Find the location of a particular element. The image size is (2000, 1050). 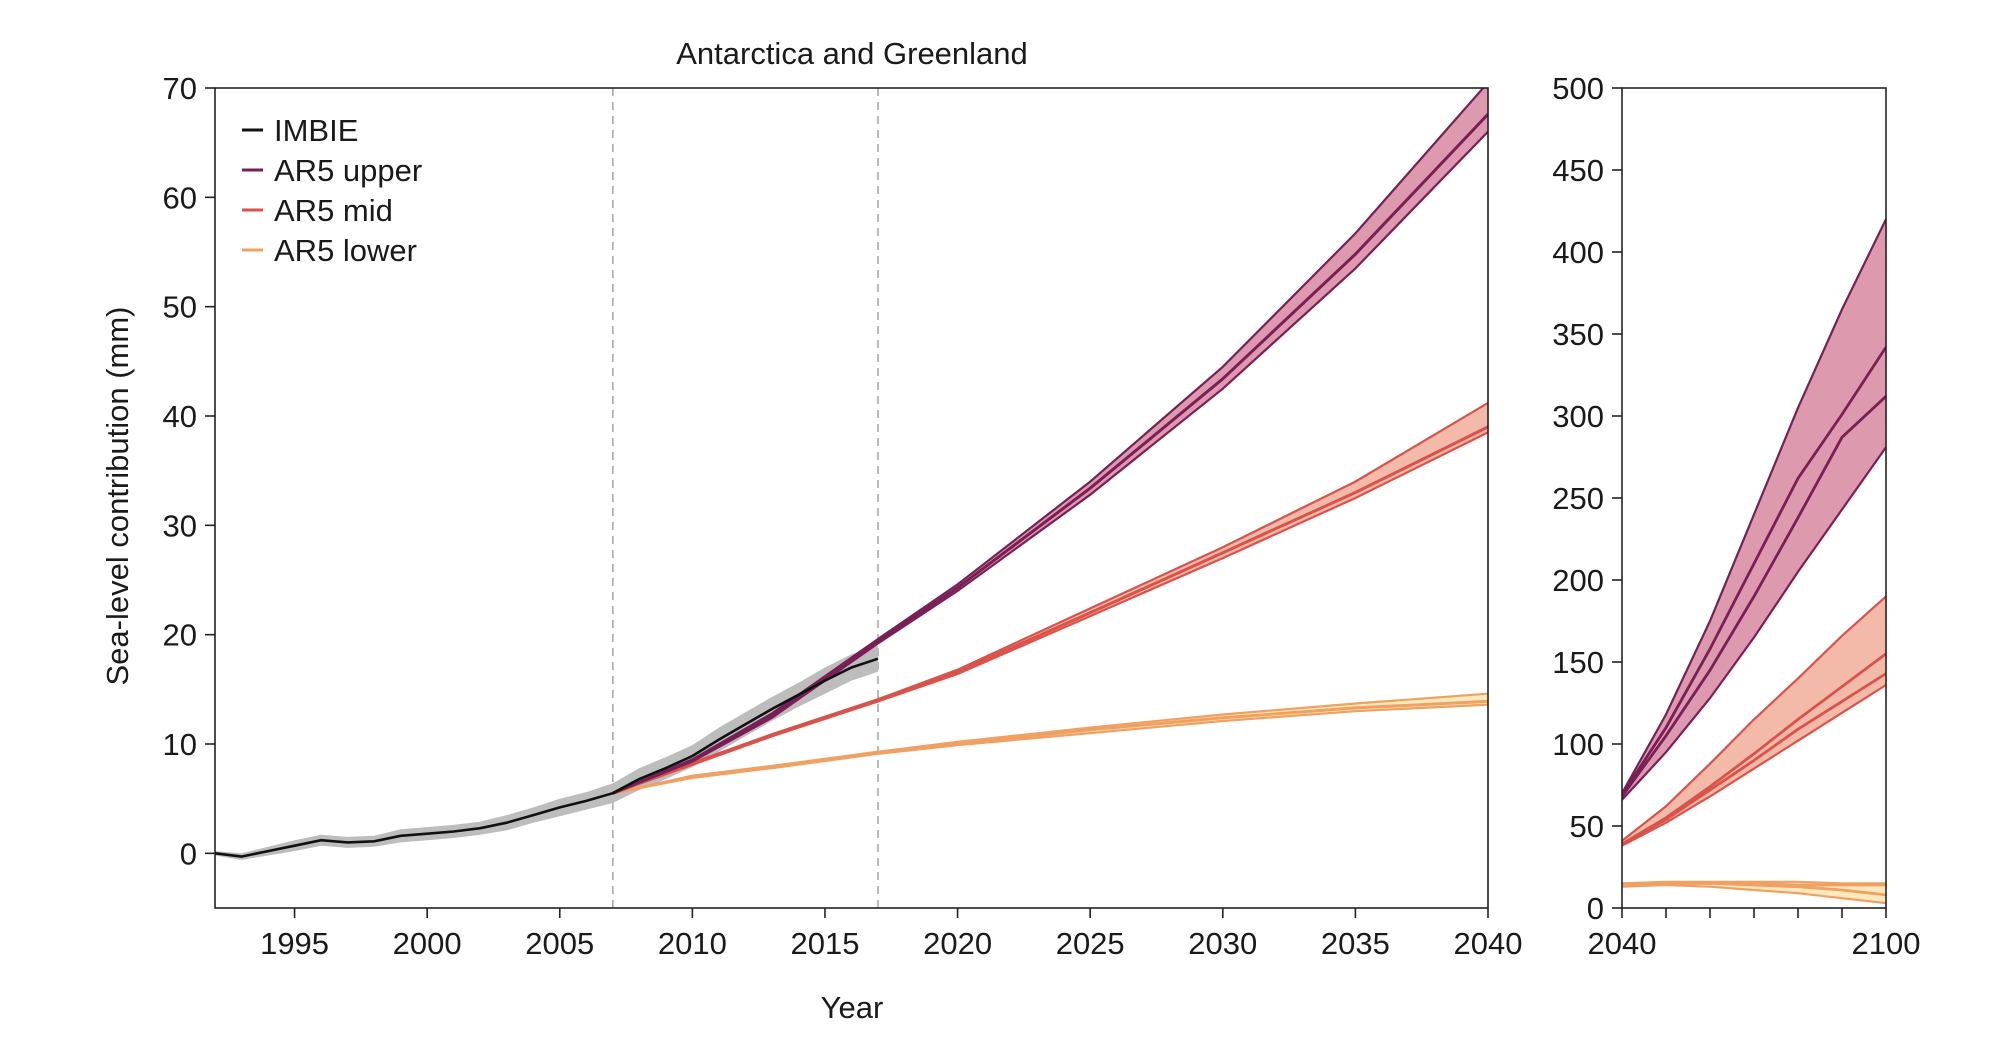

ar5-mid-line-right-y-high is located at coordinates (1754, 718).